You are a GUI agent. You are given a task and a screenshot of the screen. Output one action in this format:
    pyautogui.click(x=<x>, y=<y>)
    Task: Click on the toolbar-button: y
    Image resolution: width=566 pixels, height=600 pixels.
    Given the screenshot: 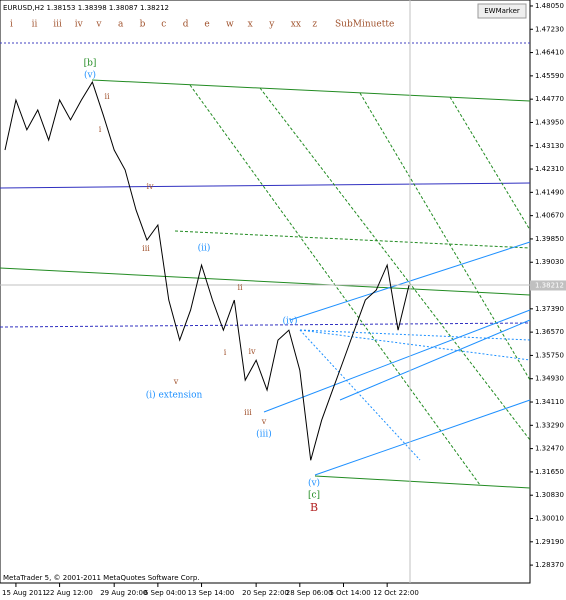 What is the action you would take?
    pyautogui.click(x=271, y=25)
    